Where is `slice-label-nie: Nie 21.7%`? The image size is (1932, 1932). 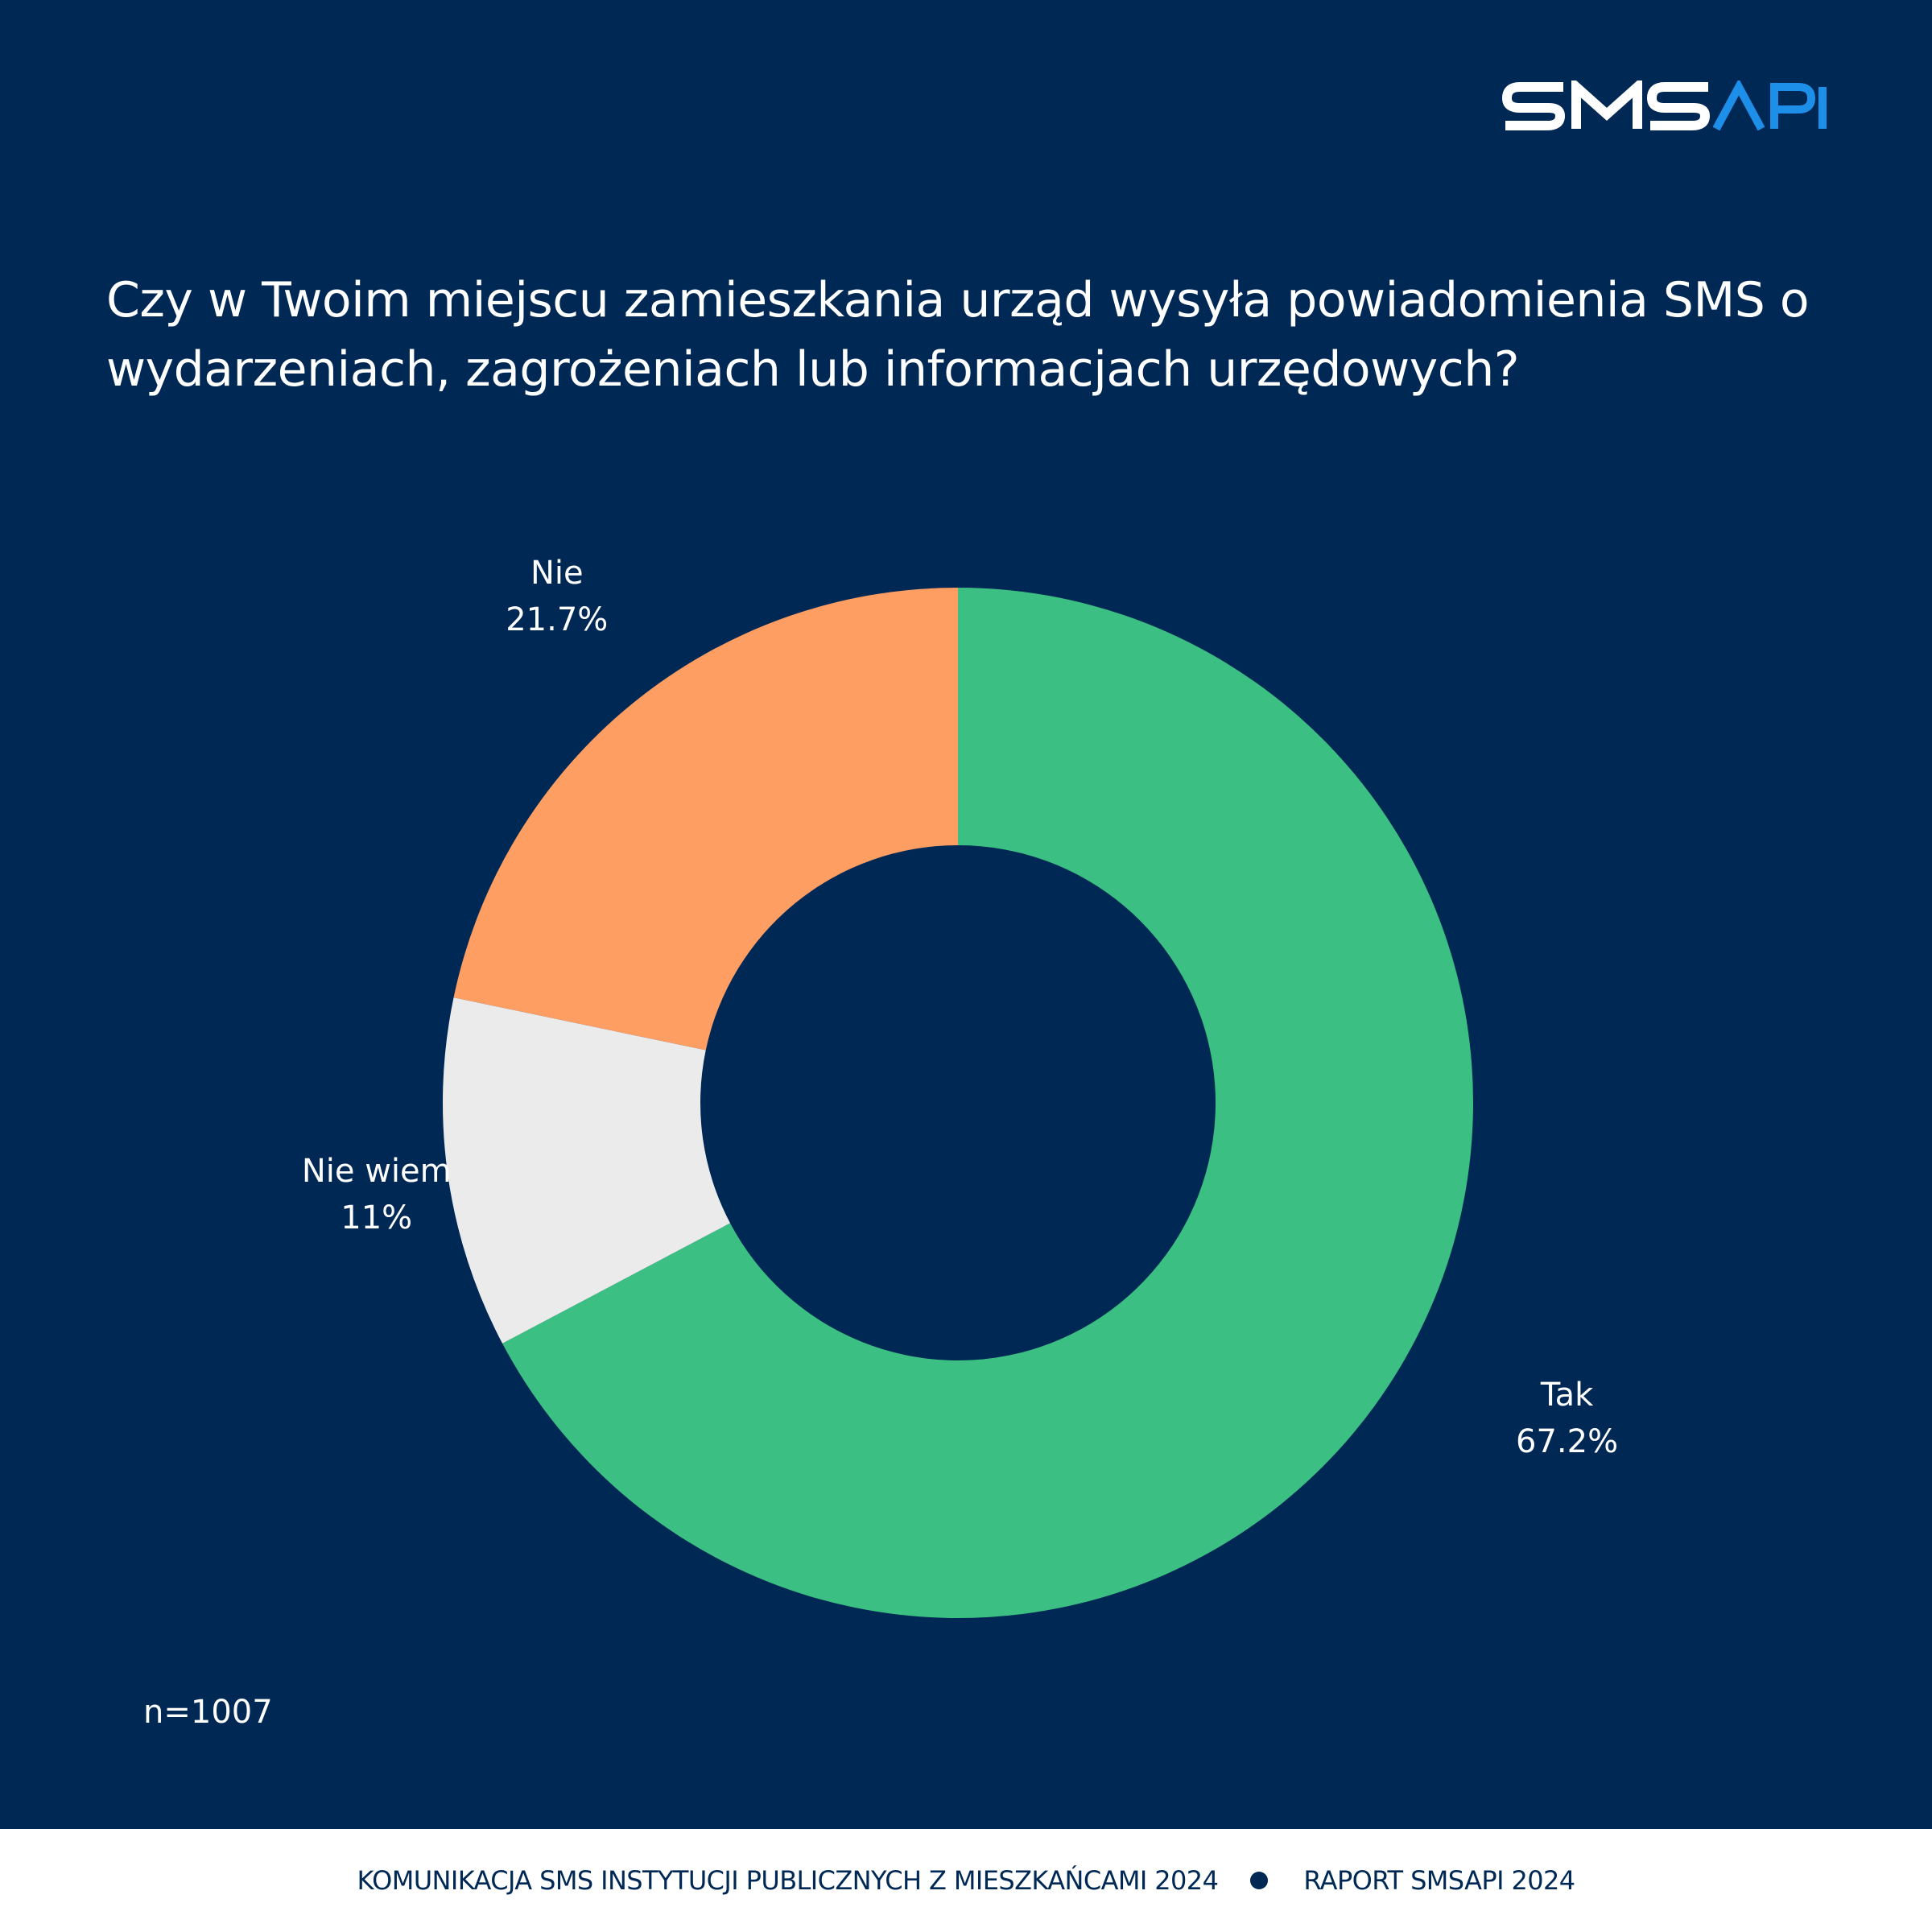
slice-label-nie: Nie 21.7% is located at coordinates (557, 596).